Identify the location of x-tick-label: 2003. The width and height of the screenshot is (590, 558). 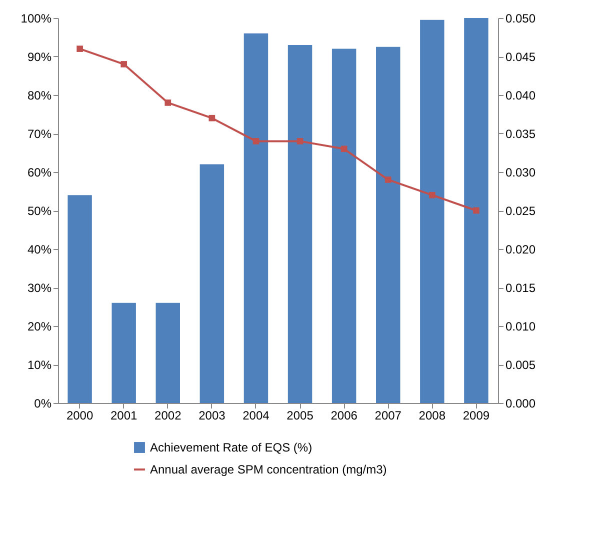
(212, 415).